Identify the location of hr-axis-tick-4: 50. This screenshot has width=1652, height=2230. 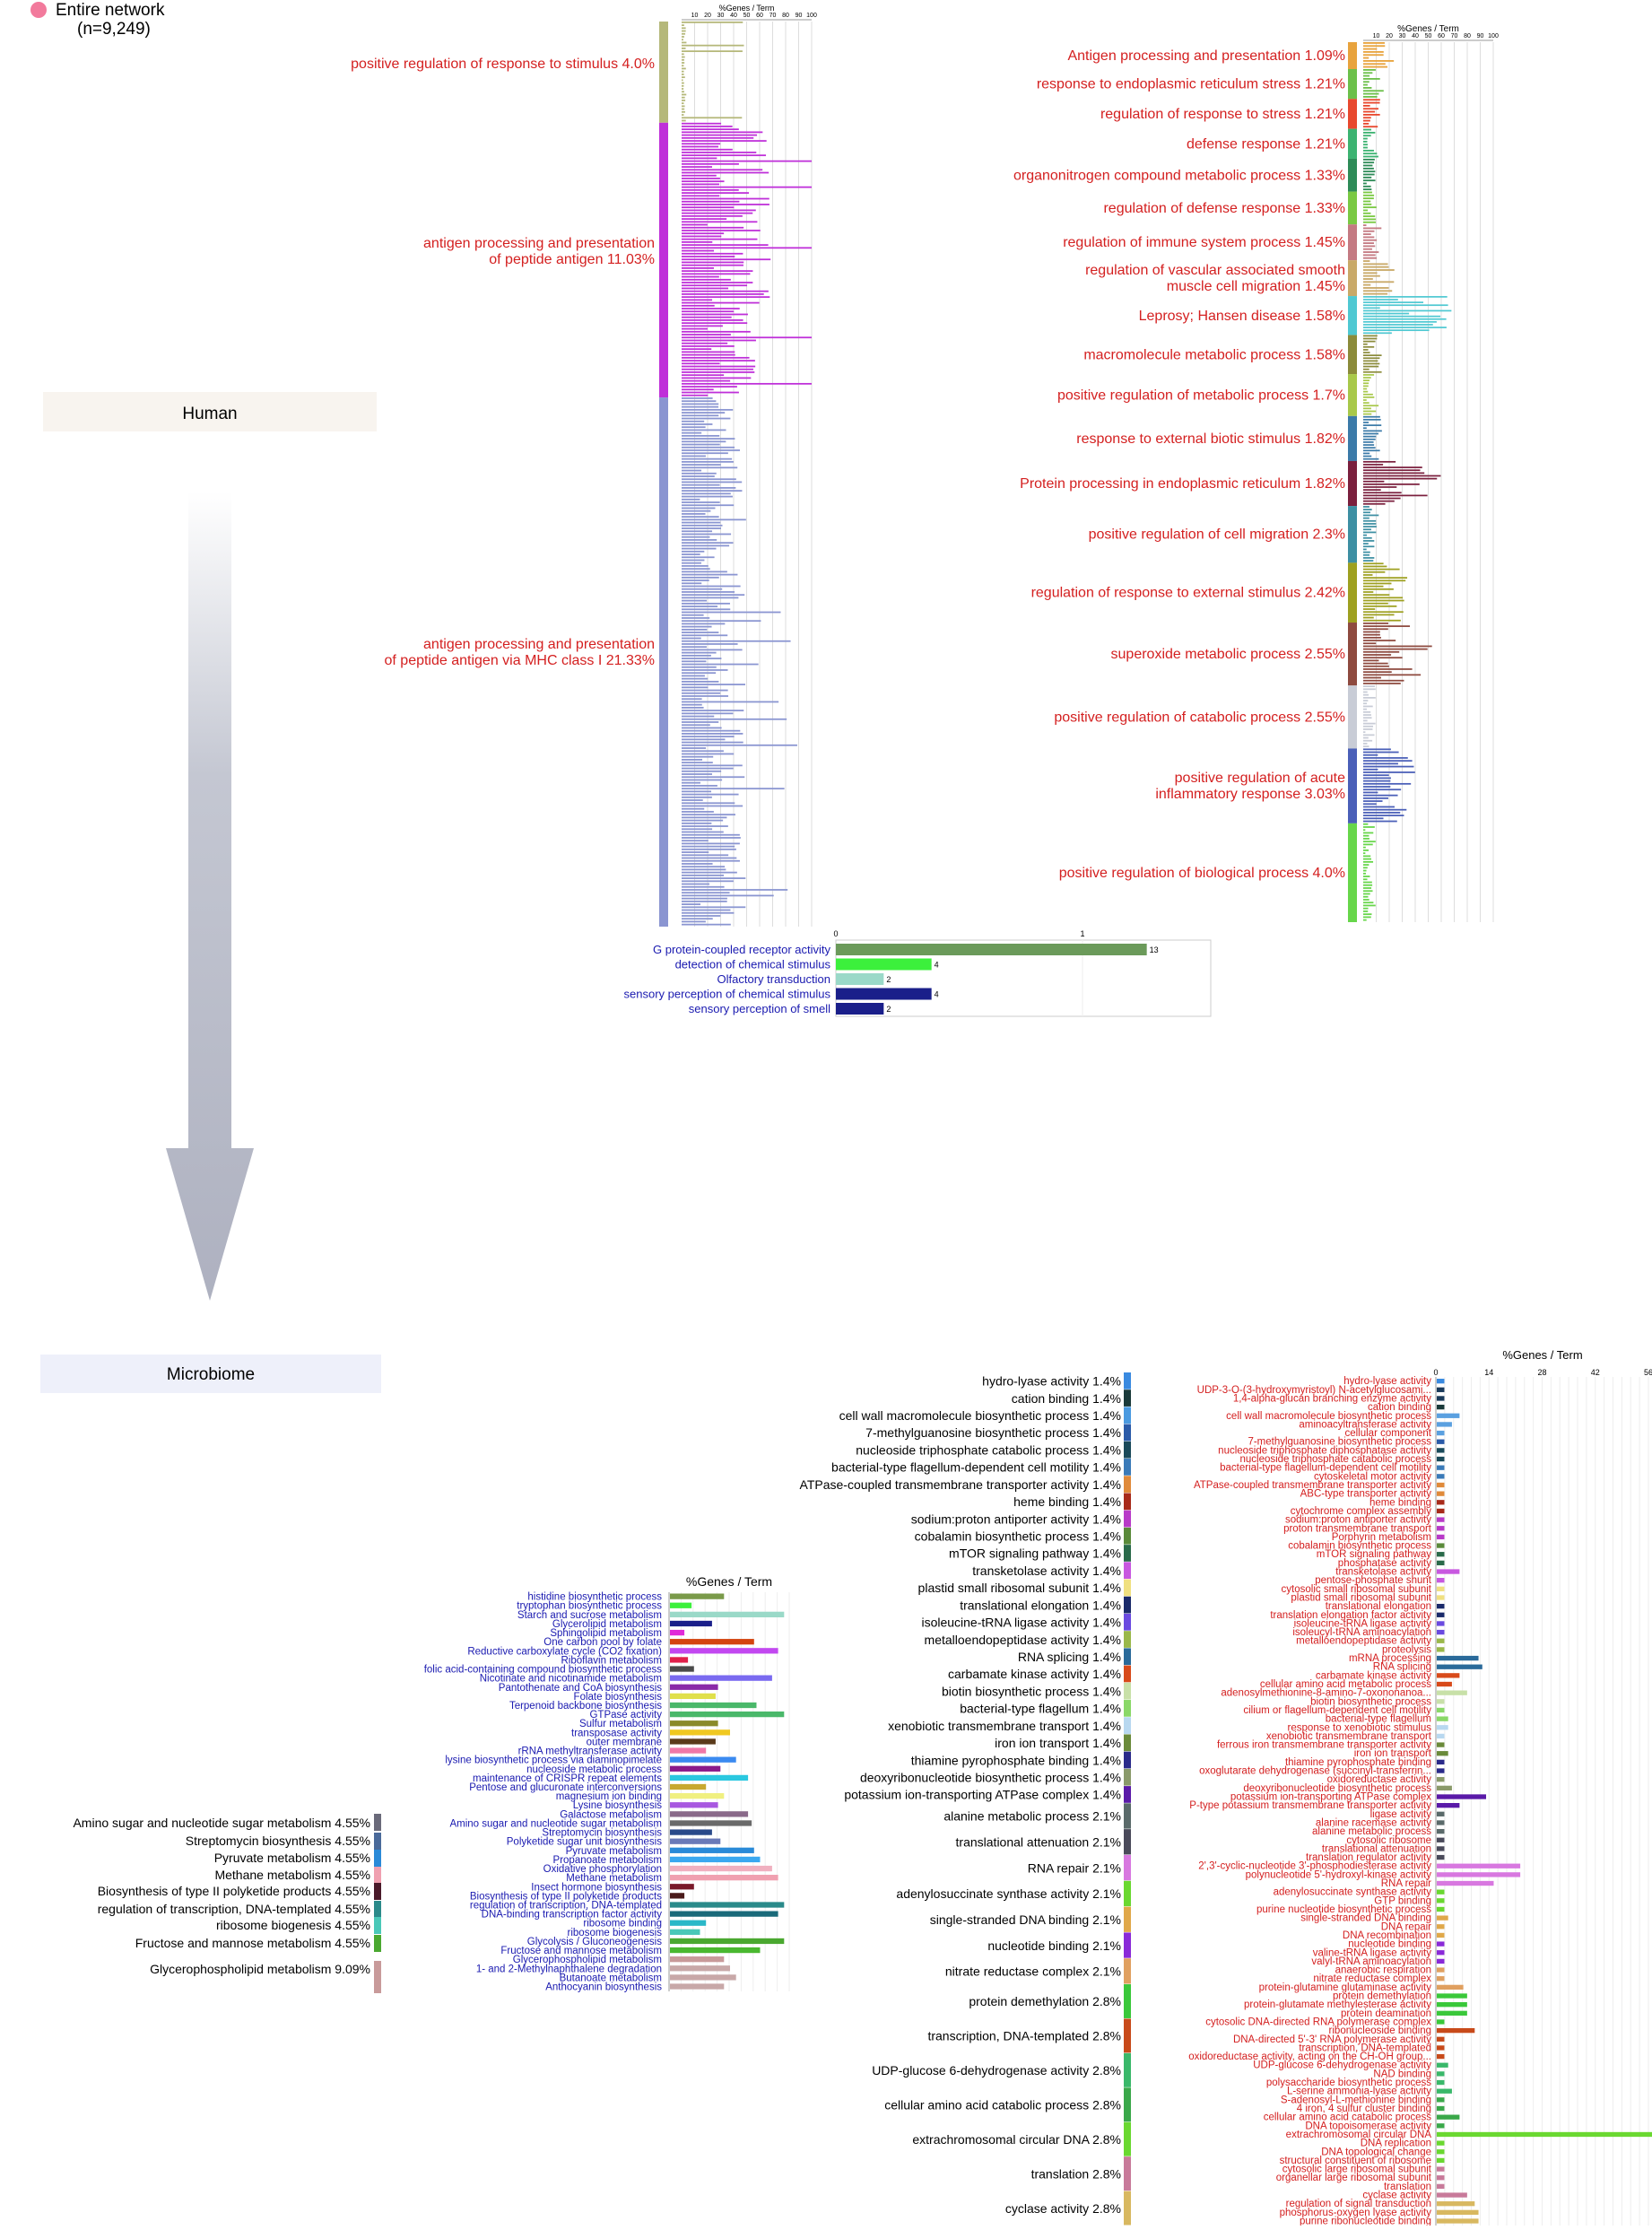
(1428, 36).